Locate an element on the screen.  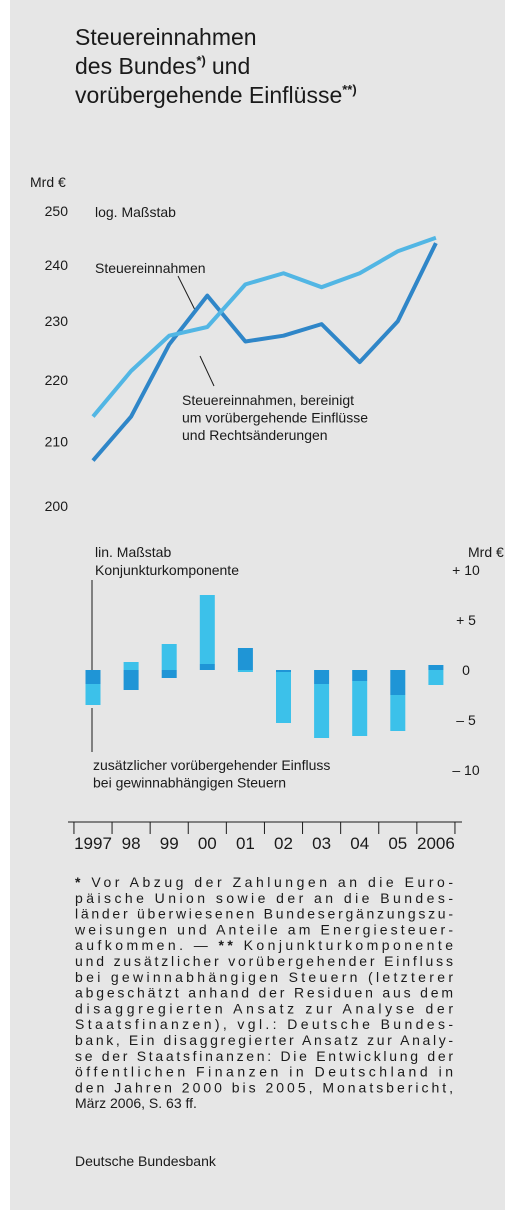
footnote-line: öffentlichen Finanzen in Deutschland in is located at coordinates (264, 1072).